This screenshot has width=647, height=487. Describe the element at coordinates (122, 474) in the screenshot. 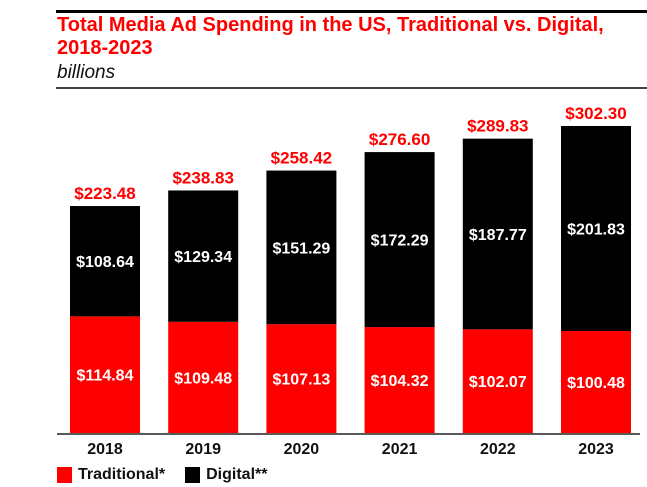

I see `legend-label-traditional: Traditional*` at that location.